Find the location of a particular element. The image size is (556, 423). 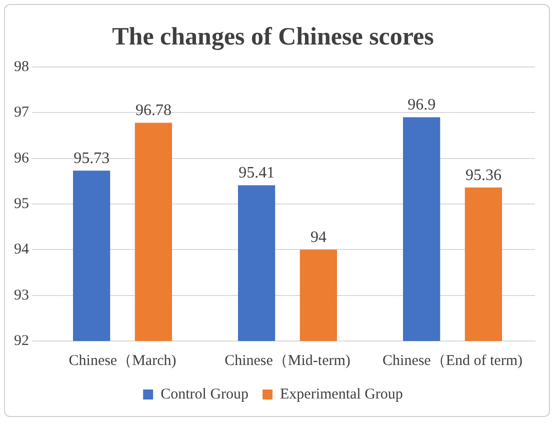

legend-label: Control Group is located at coordinates (204, 394).